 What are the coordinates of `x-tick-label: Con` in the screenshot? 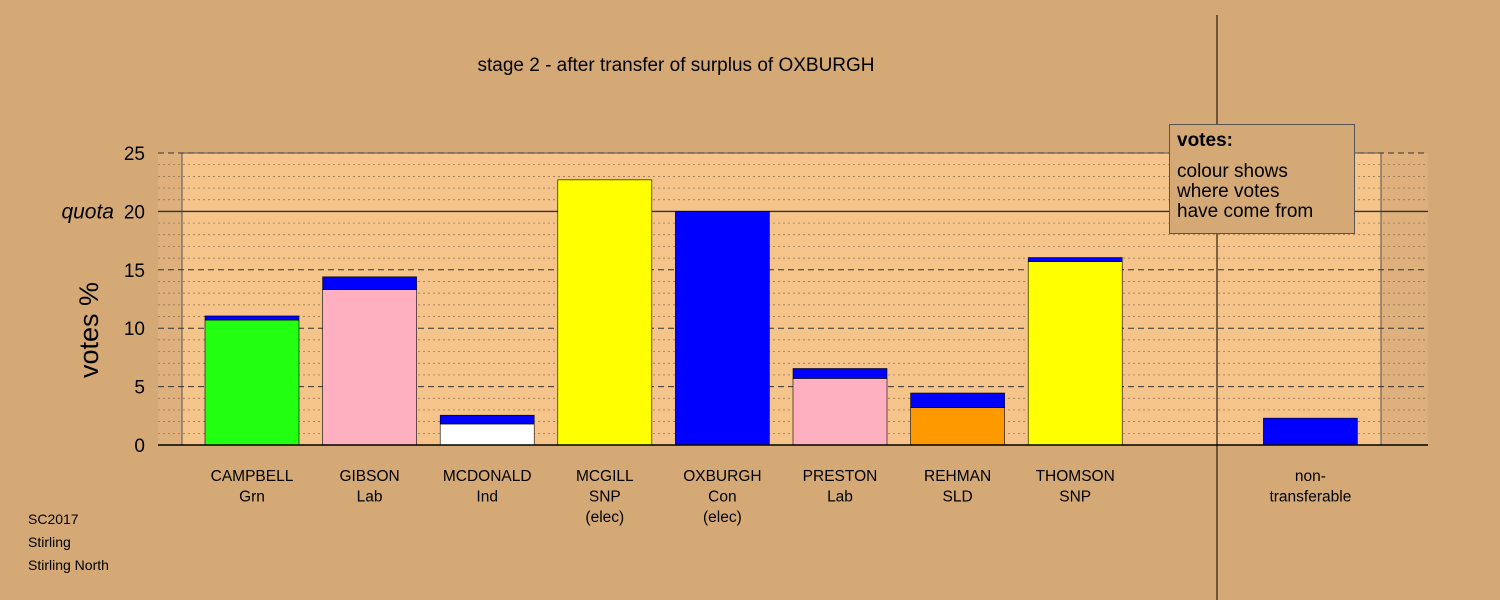 It's located at (722, 497).